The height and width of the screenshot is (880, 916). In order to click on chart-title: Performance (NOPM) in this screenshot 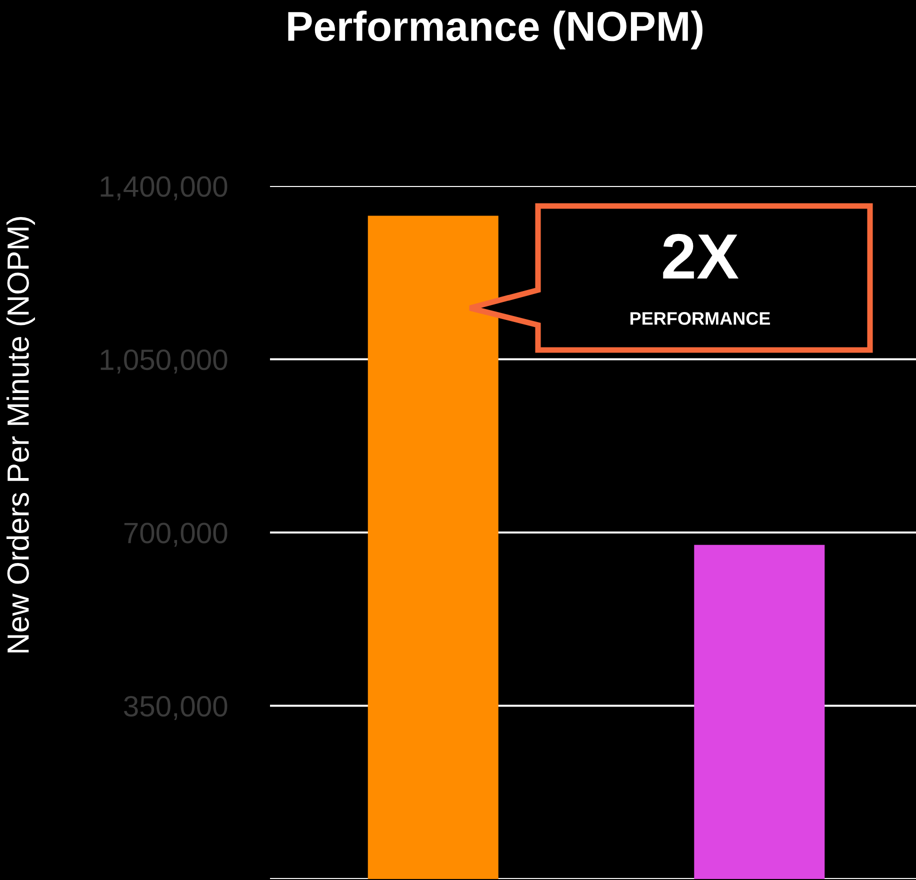, I will do `click(495, 30)`.